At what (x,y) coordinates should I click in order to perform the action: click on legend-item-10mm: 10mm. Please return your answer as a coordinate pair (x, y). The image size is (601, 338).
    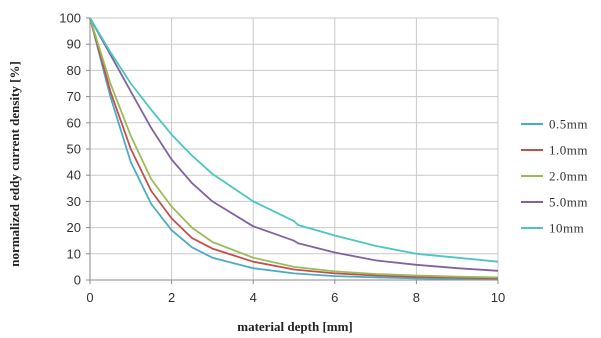
    Looking at the image, I should click on (552, 228).